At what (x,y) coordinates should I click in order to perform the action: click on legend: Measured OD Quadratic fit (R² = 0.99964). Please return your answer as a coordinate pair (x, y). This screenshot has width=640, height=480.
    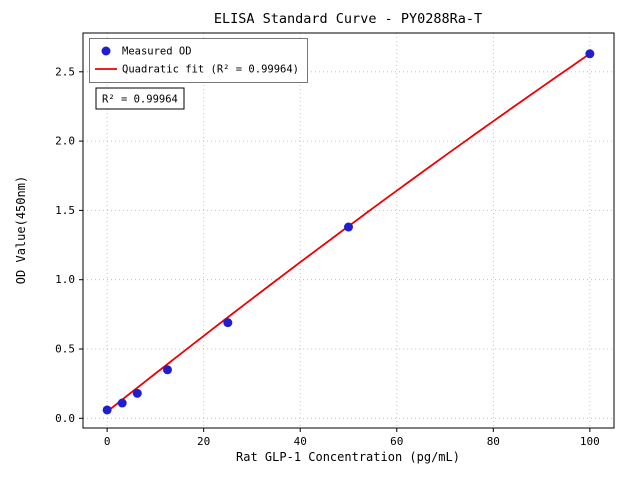
    Looking at the image, I should click on (198, 60).